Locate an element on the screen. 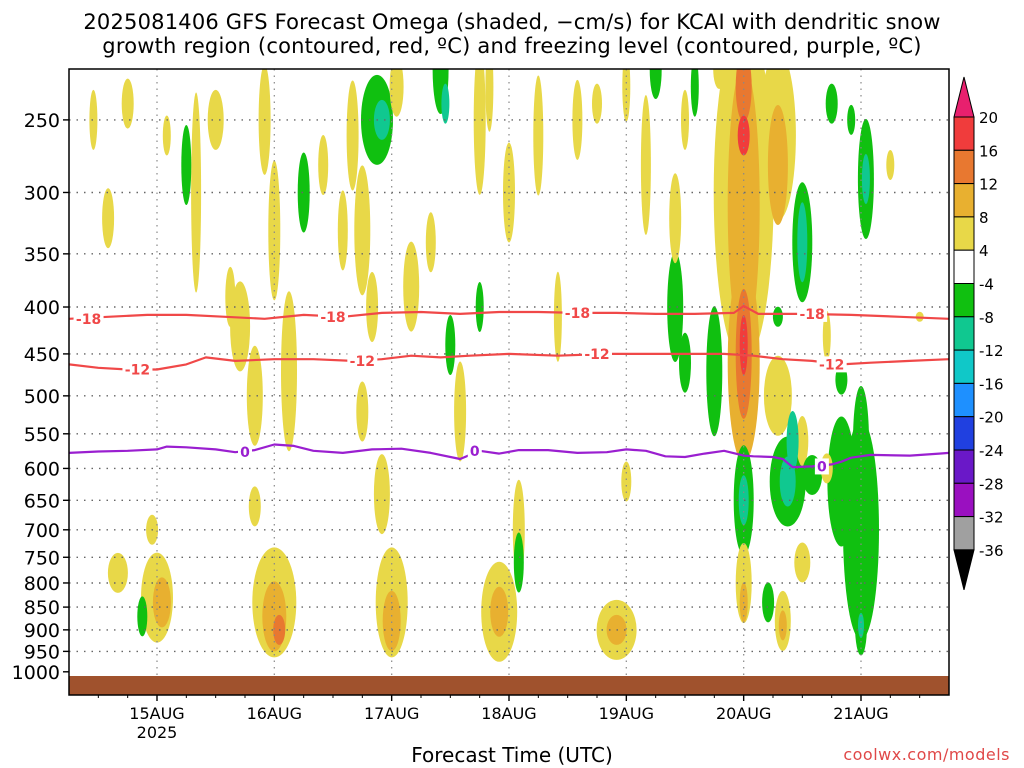  y-tick-label-850: 850 is located at coordinates (42, 608).